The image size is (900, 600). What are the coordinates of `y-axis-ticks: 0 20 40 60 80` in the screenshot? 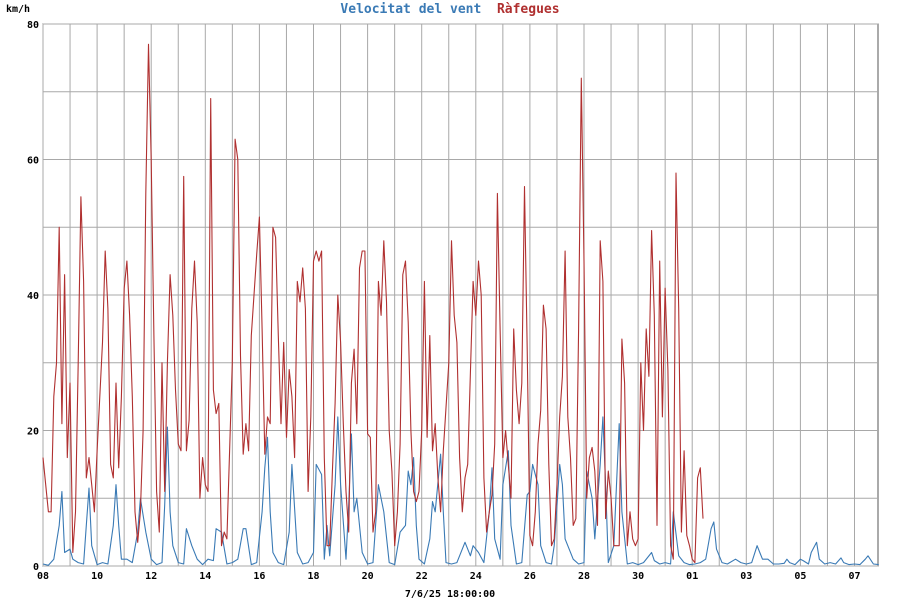 It's located at (33, 296).